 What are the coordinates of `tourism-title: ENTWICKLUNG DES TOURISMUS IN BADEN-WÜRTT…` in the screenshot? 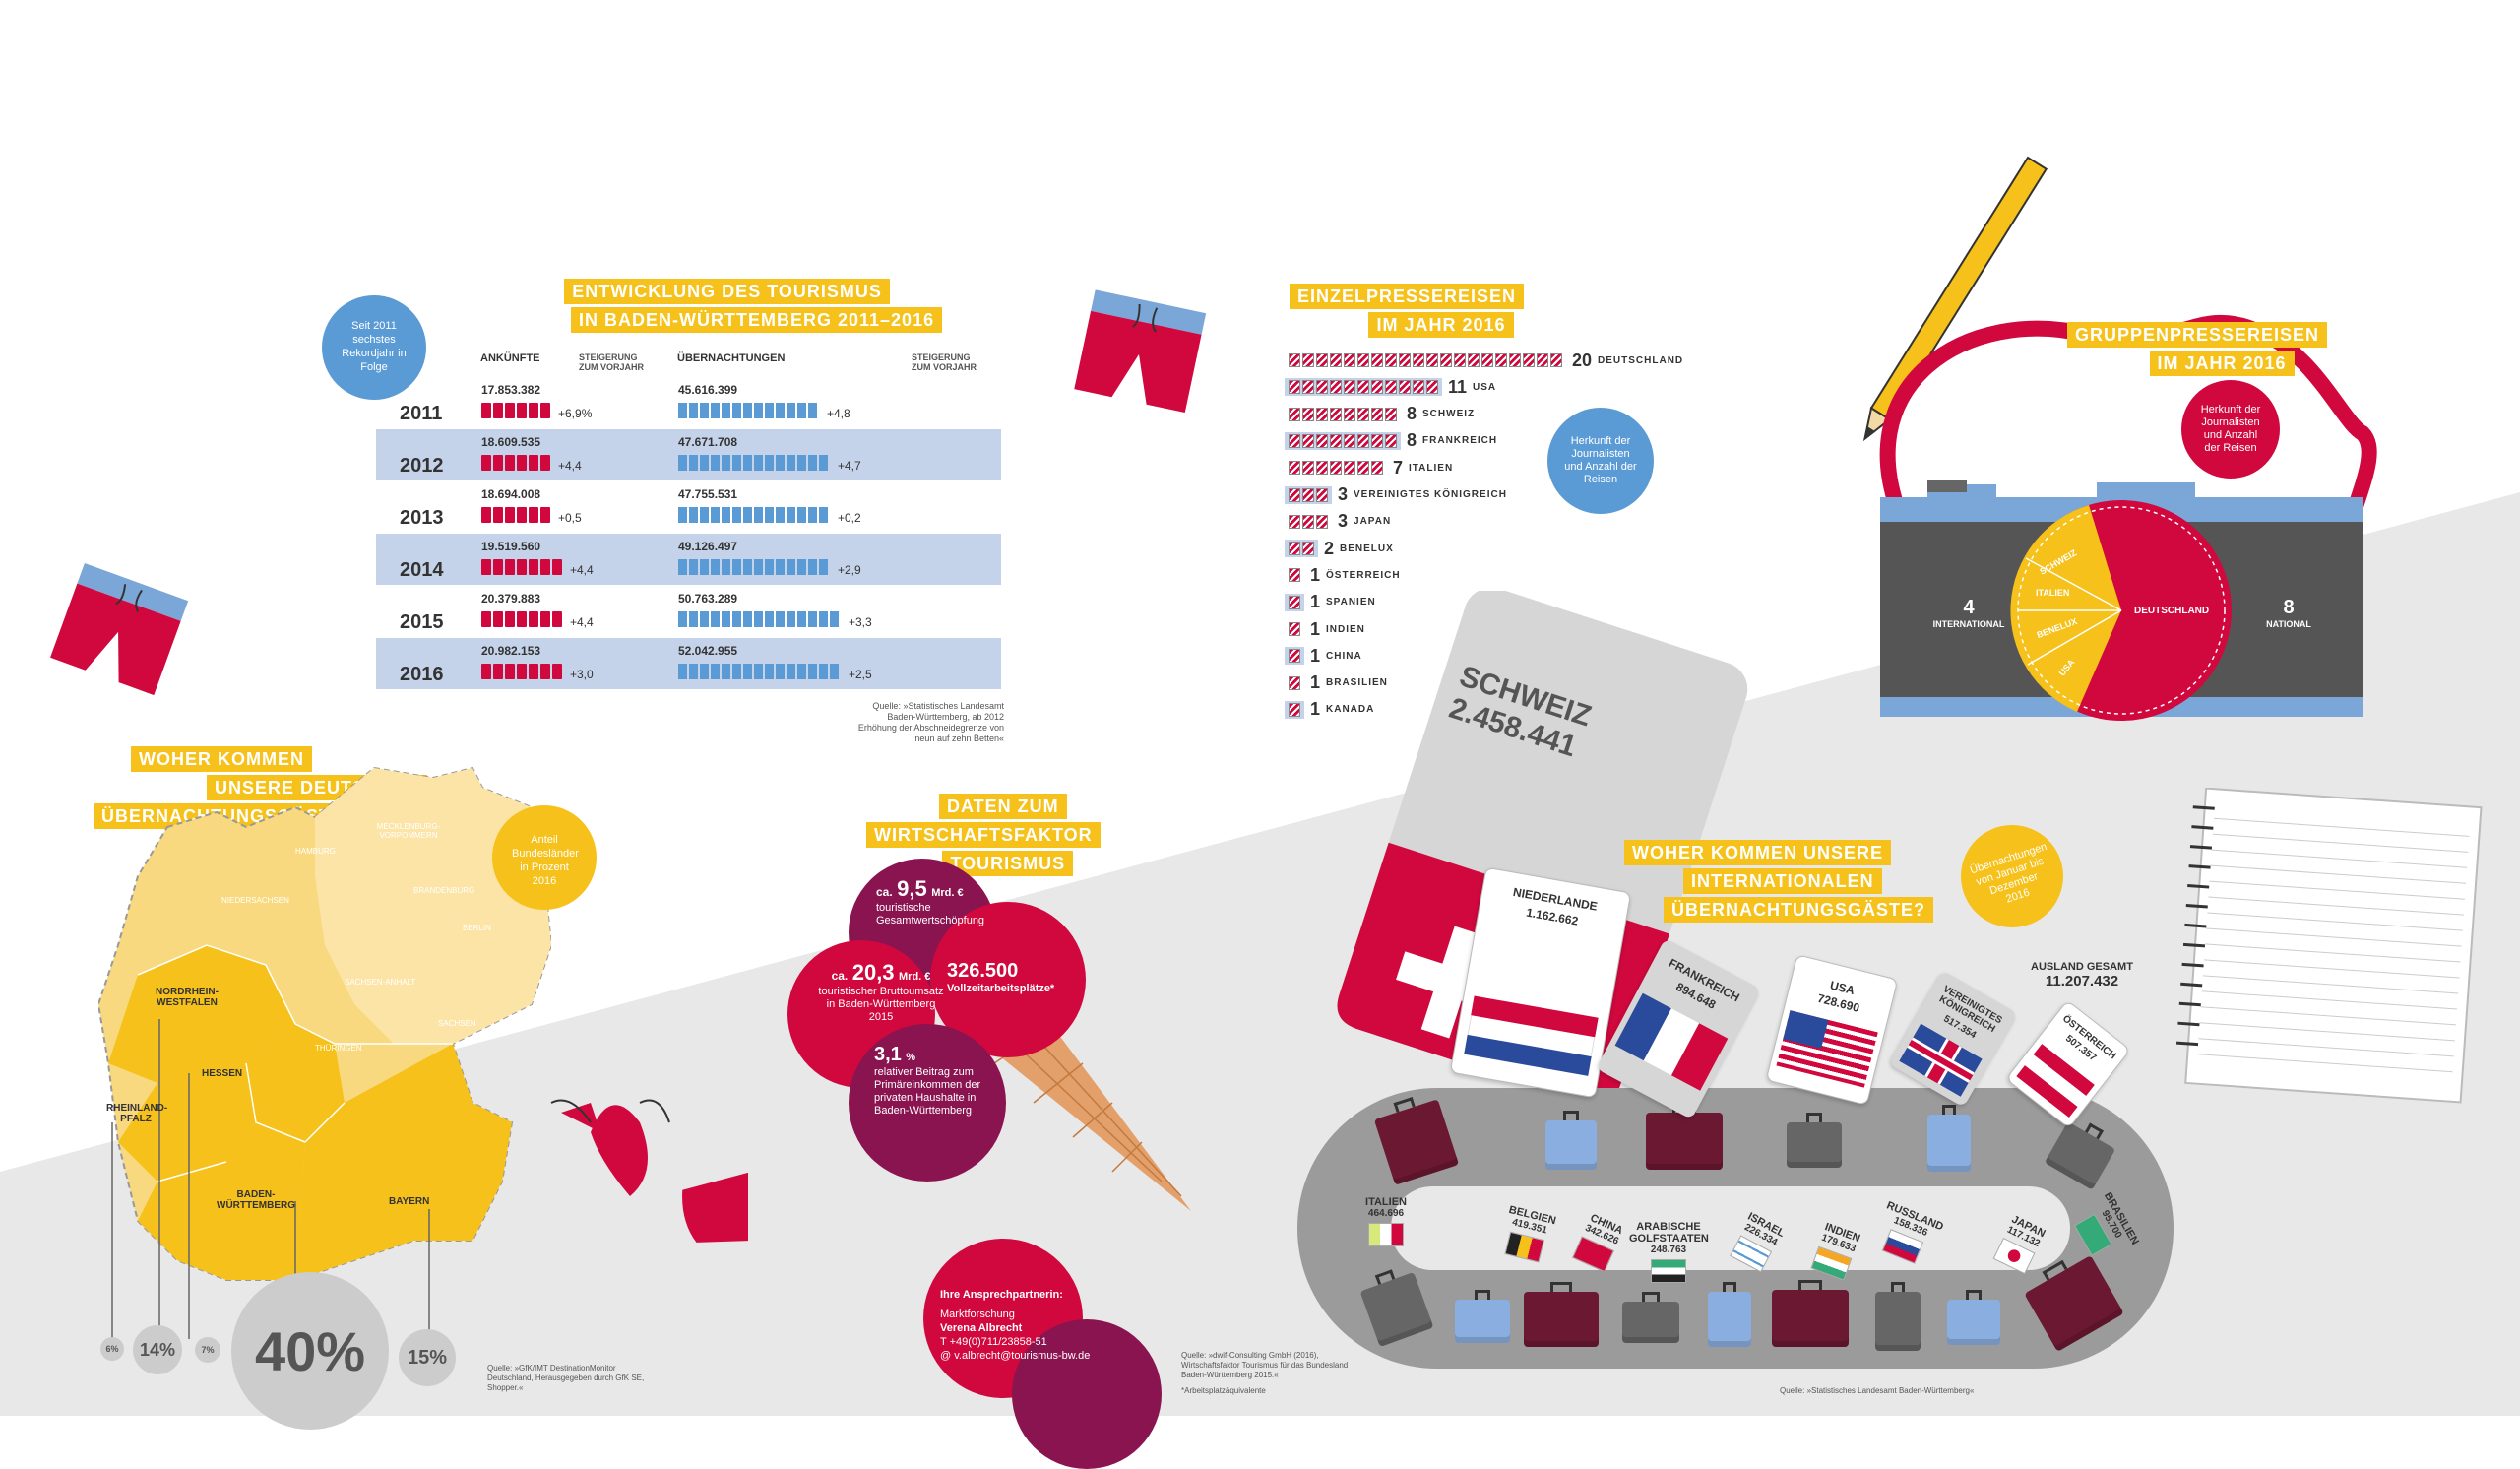 It's located at (727, 308).